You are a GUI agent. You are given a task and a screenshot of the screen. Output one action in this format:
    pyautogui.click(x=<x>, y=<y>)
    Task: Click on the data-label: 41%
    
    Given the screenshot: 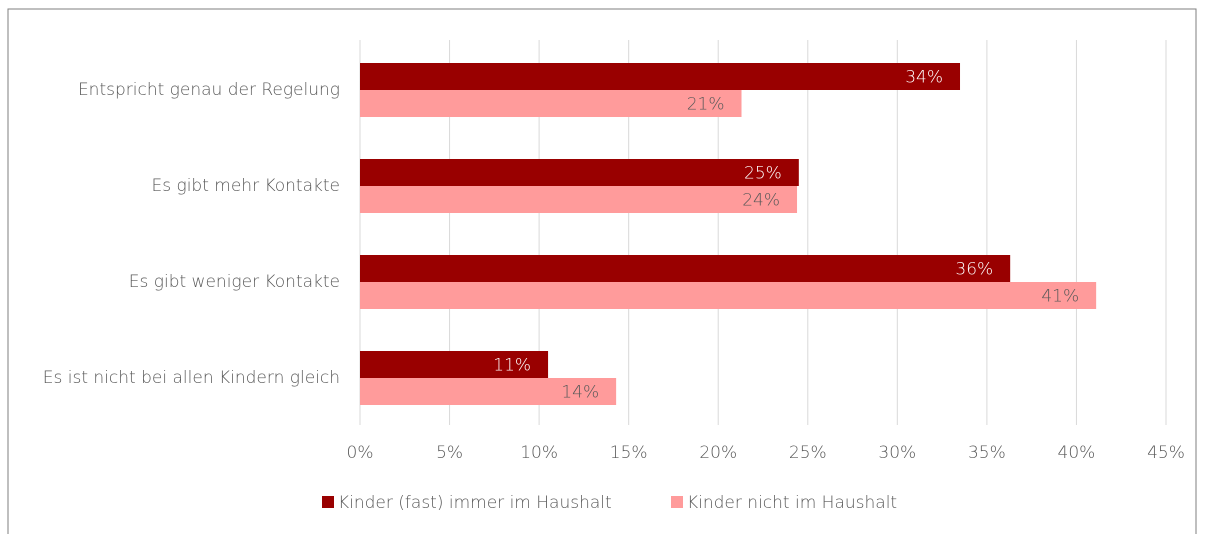 What is the action you would take?
    pyautogui.click(x=1060, y=297)
    